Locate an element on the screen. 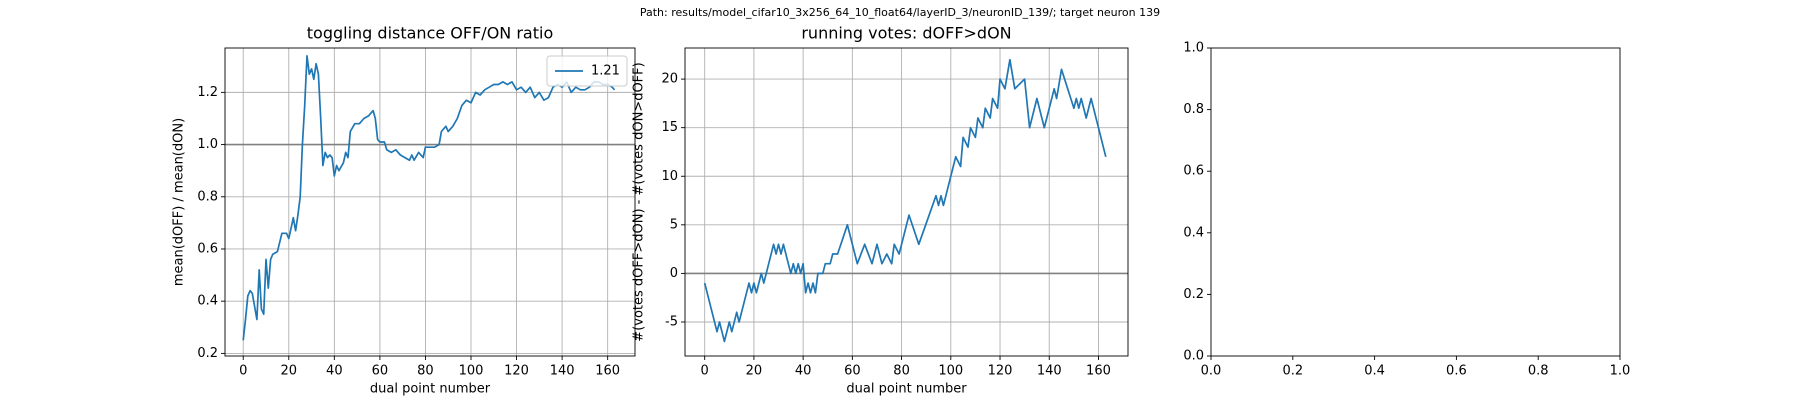  y-tick-label: -5 is located at coordinates (671, 321).